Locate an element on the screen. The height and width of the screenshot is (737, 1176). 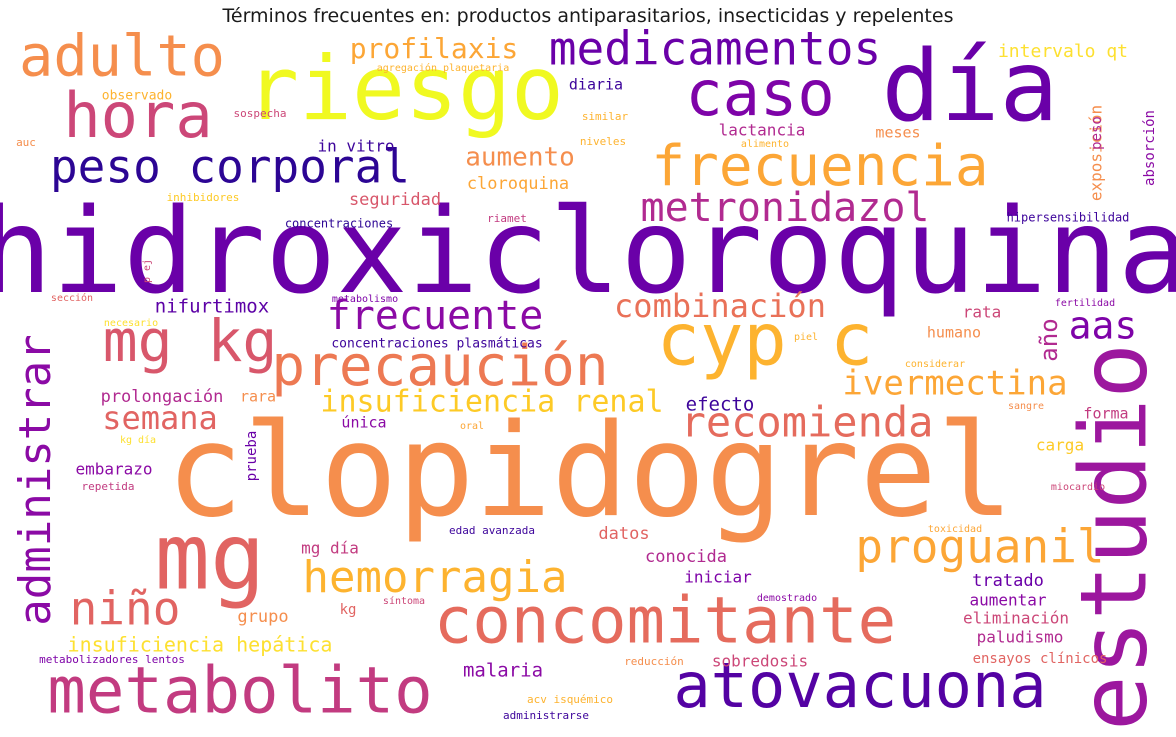
word-proguanil: proguanil is located at coordinates (979, 547).